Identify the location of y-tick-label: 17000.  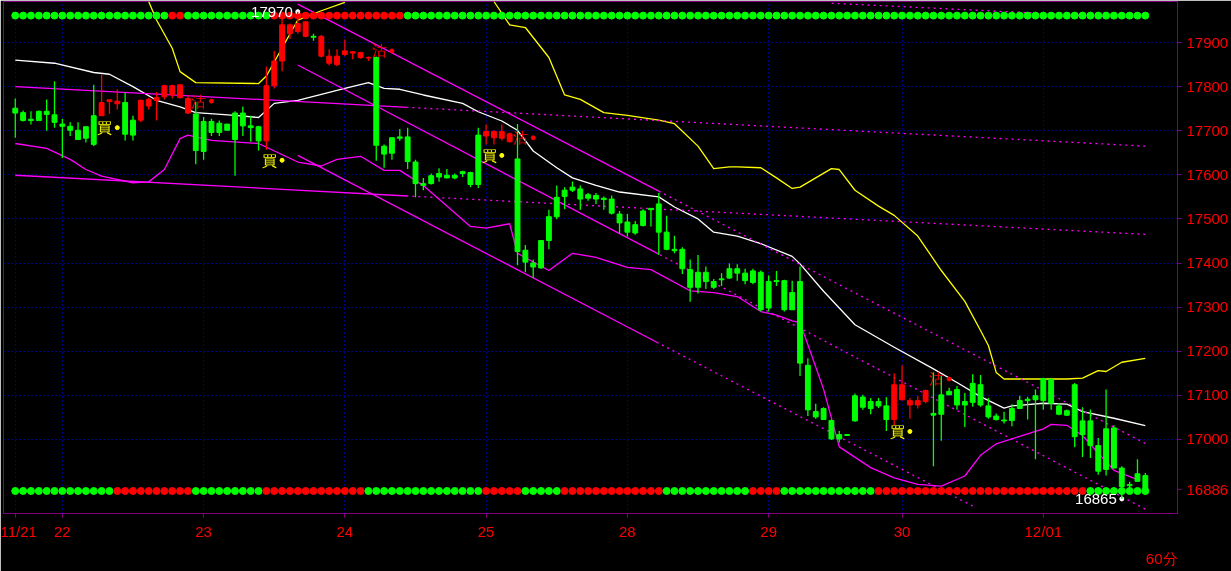
(1207, 439).